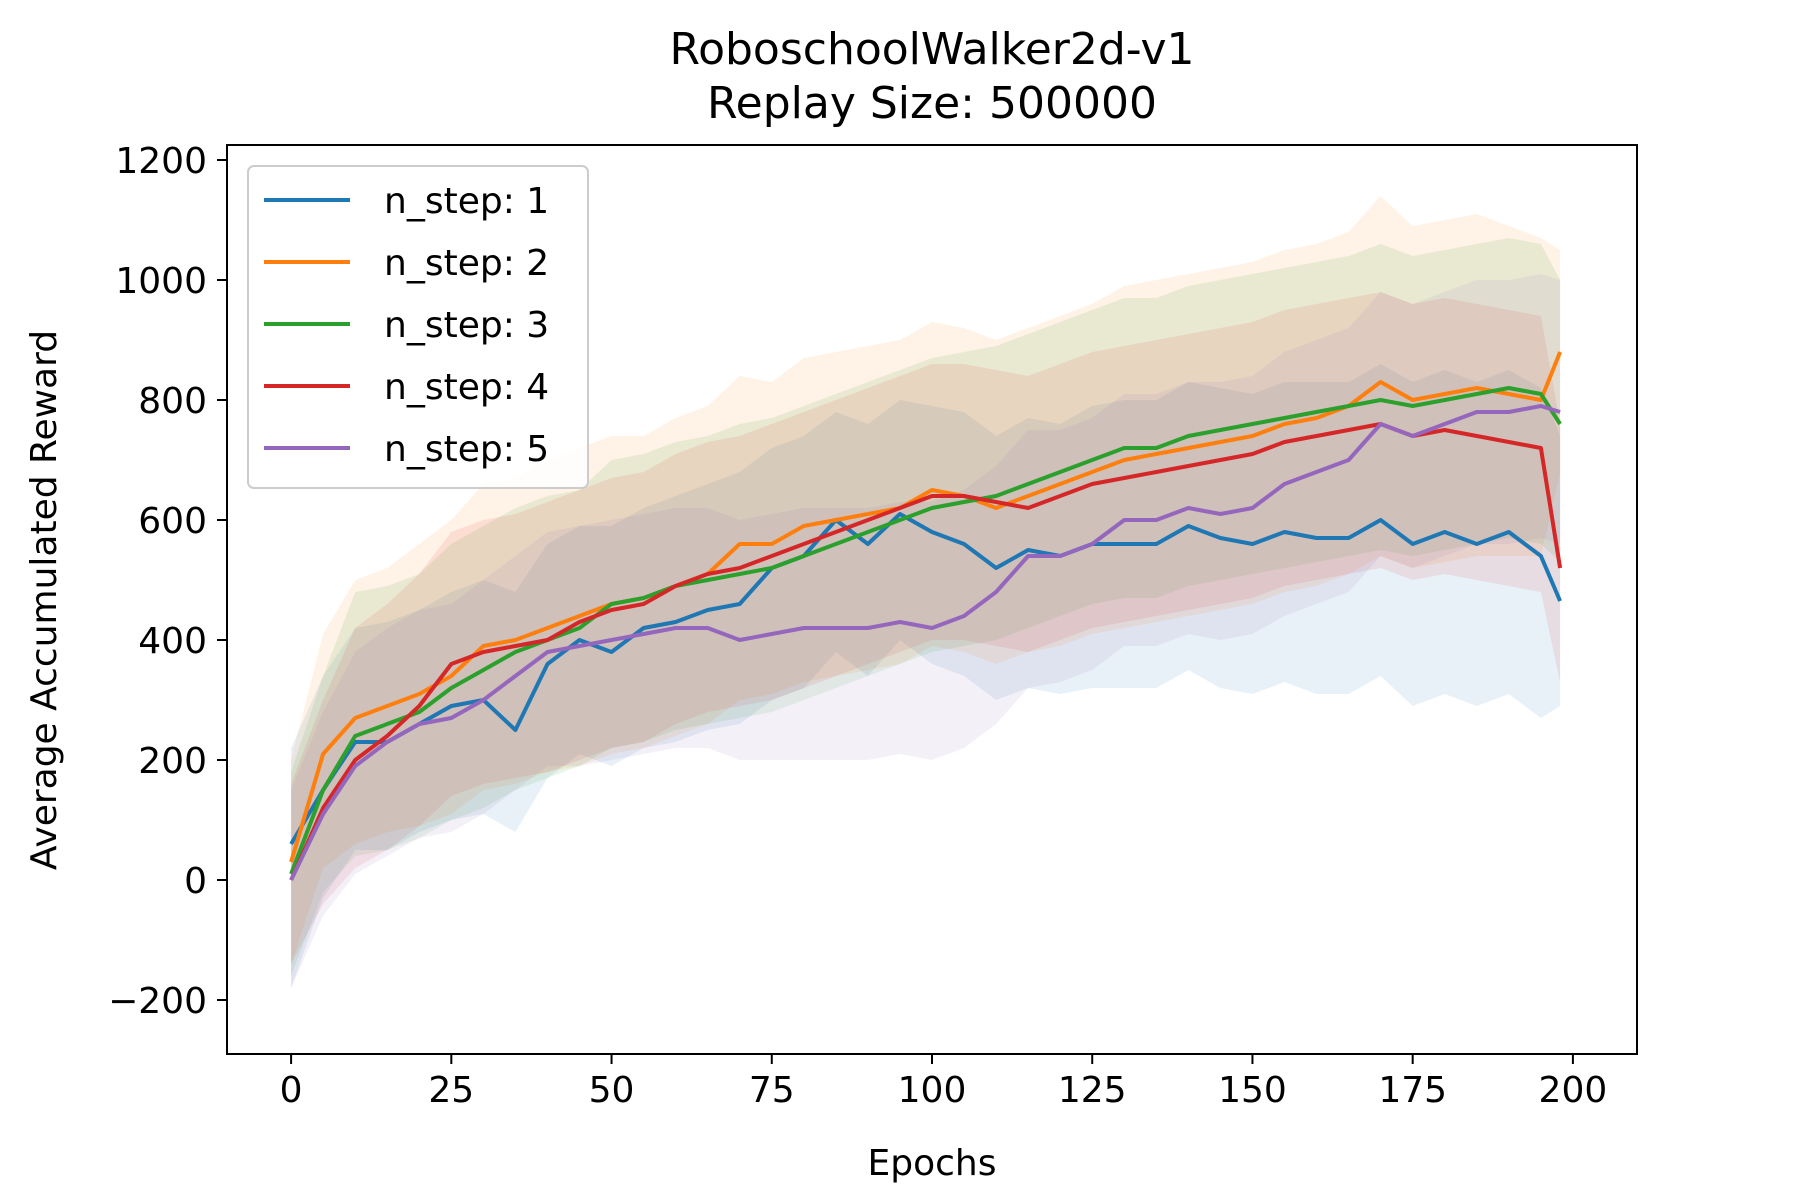 The height and width of the screenshot is (1204, 1800). What do you see at coordinates (44, 600) in the screenshot?
I see `y-axis-label: Average Accumulated Reward` at bounding box center [44, 600].